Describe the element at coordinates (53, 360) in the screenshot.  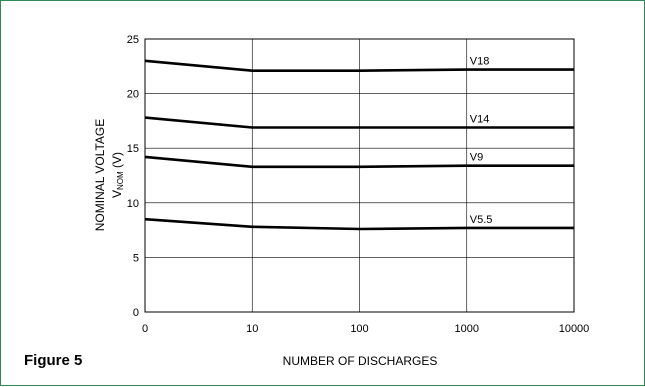
I see `figure-label: Figure 5` at that location.